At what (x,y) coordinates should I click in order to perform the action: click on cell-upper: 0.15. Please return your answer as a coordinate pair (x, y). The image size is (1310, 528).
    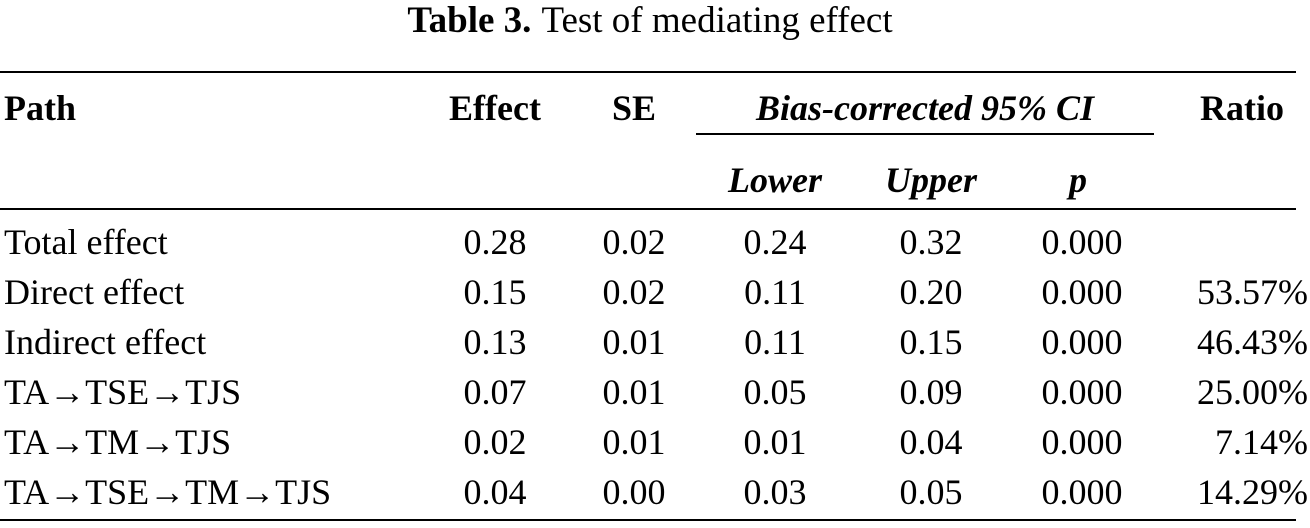
    Looking at the image, I should click on (931, 342).